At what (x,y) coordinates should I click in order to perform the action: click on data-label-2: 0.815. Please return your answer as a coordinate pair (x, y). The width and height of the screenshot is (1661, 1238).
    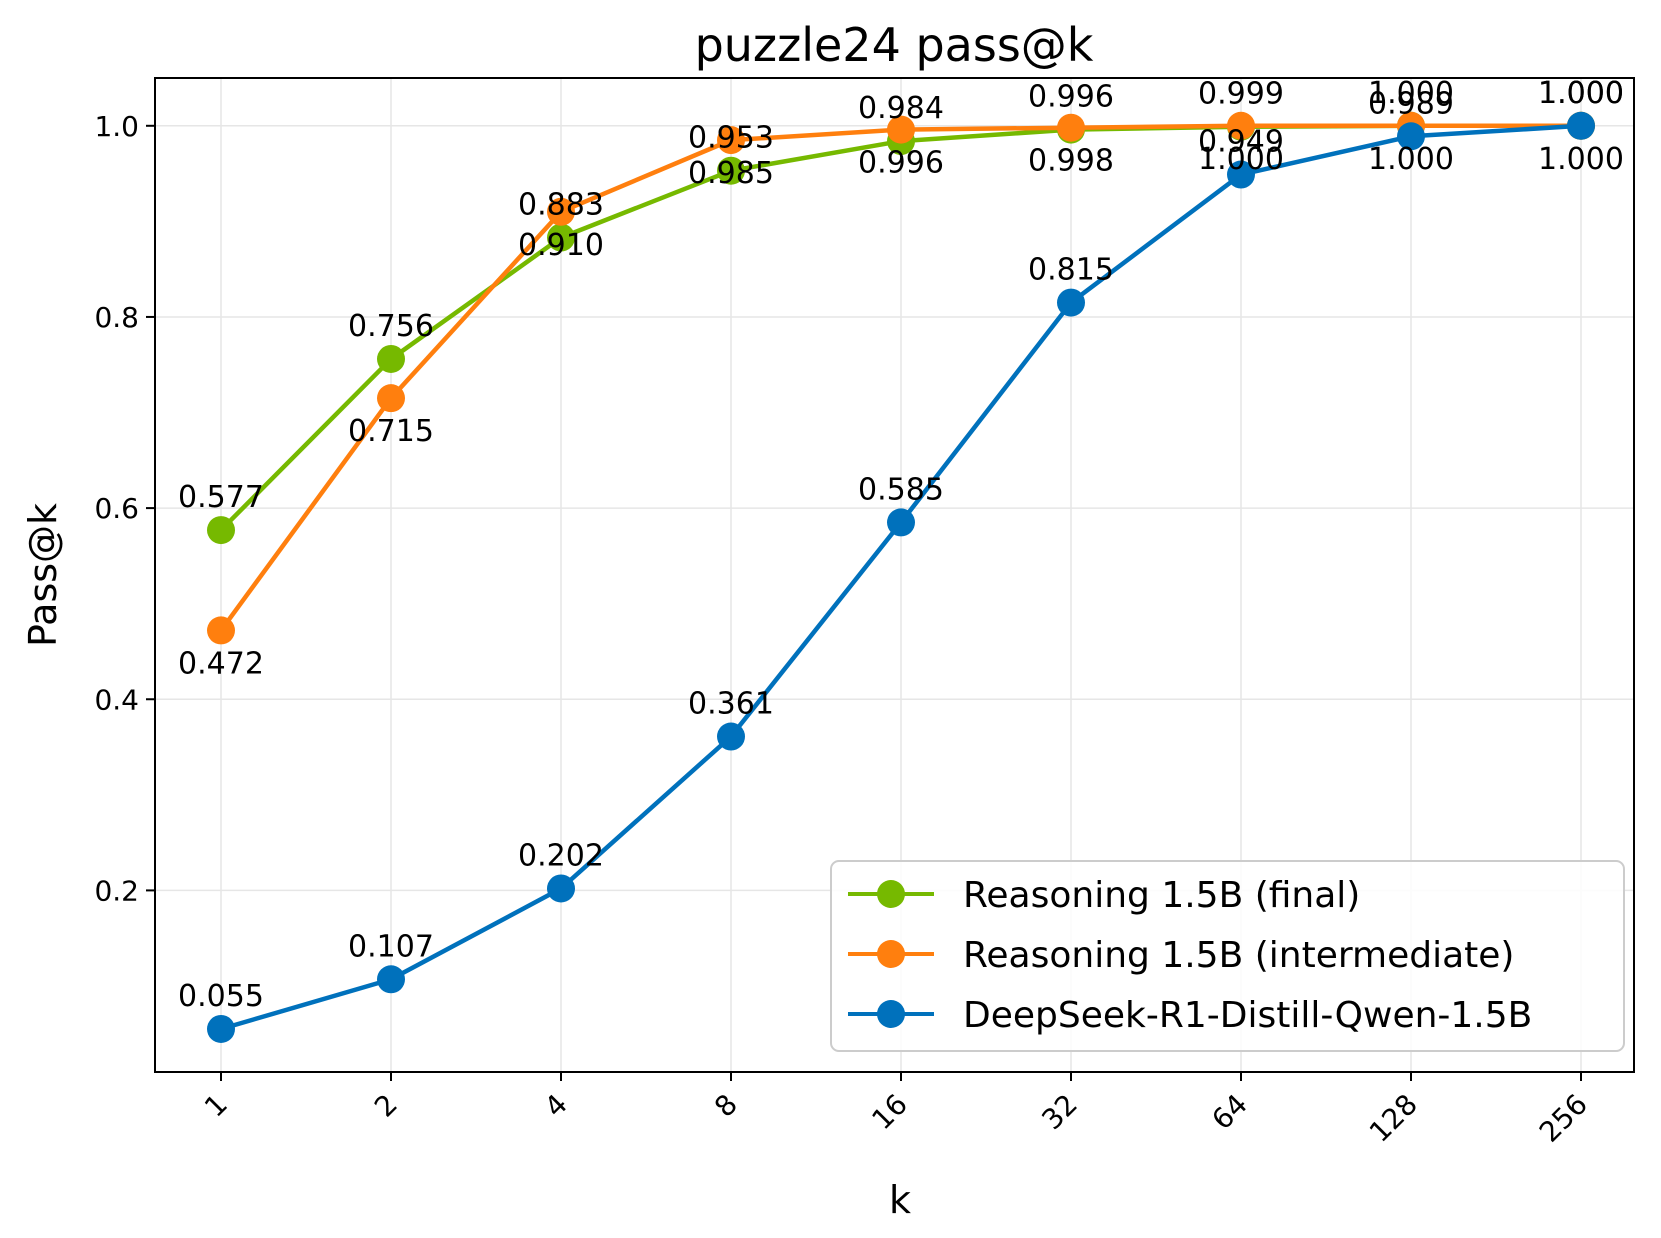
    Looking at the image, I should click on (1071, 270).